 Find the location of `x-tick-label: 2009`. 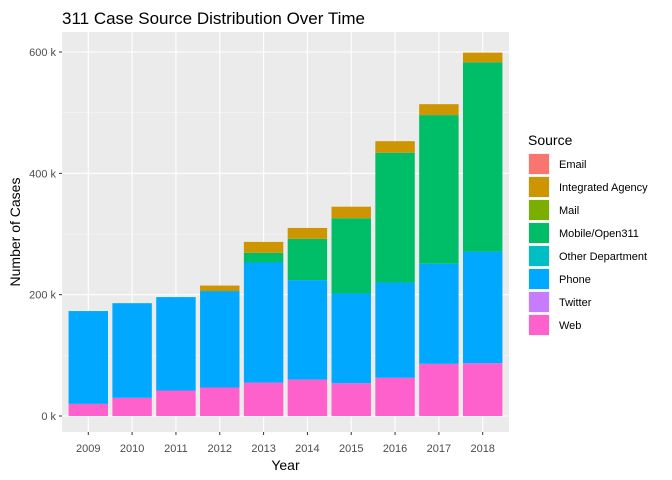

x-tick-label: 2009 is located at coordinates (88, 449).